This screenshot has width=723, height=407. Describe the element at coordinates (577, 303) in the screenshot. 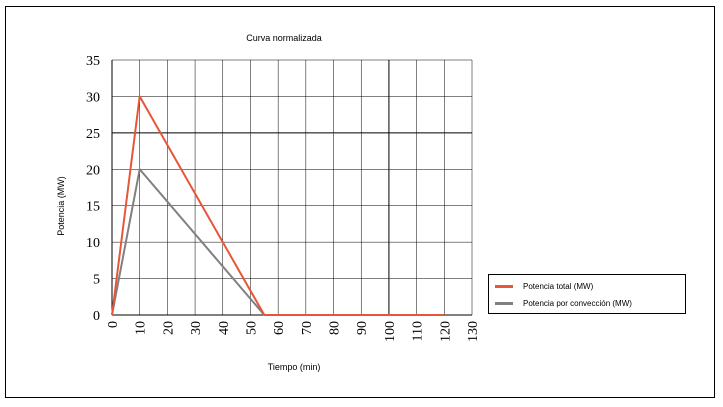

I see `legend-label-convection: Potencia por convección (MW)` at that location.